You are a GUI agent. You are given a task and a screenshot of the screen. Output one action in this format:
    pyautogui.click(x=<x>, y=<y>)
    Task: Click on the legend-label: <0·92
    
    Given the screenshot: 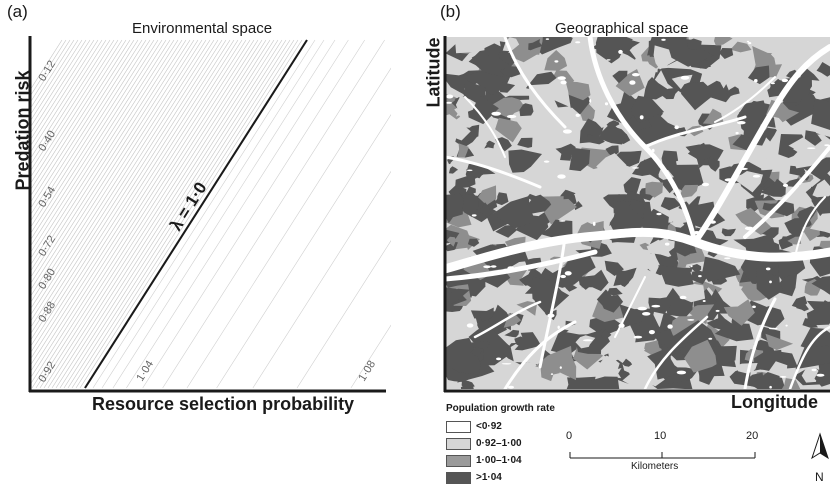 What is the action you would take?
    pyautogui.click(x=489, y=426)
    